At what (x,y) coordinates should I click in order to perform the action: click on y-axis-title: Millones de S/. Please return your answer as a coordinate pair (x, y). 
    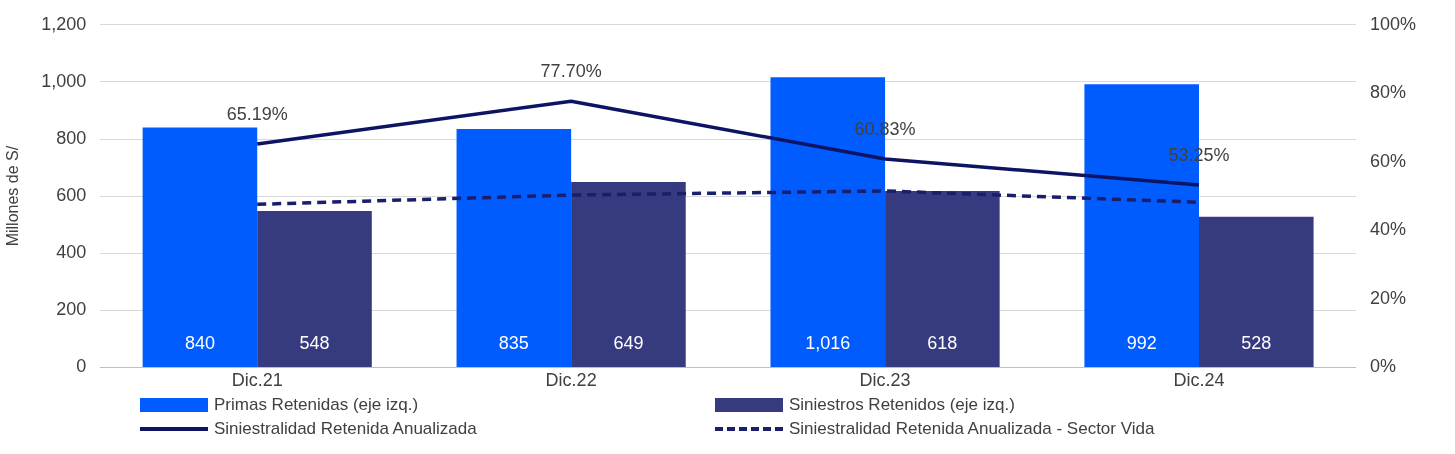
    Looking at the image, I should click on (13, 196).